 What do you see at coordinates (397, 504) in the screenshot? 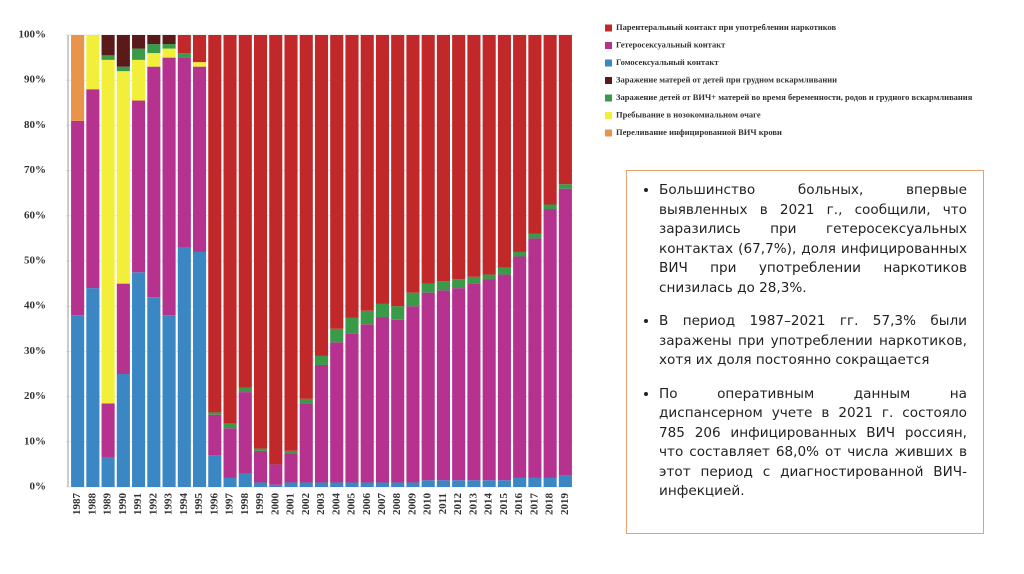
I see `x-tick-label: 2008` at bounding box center [397, 504].